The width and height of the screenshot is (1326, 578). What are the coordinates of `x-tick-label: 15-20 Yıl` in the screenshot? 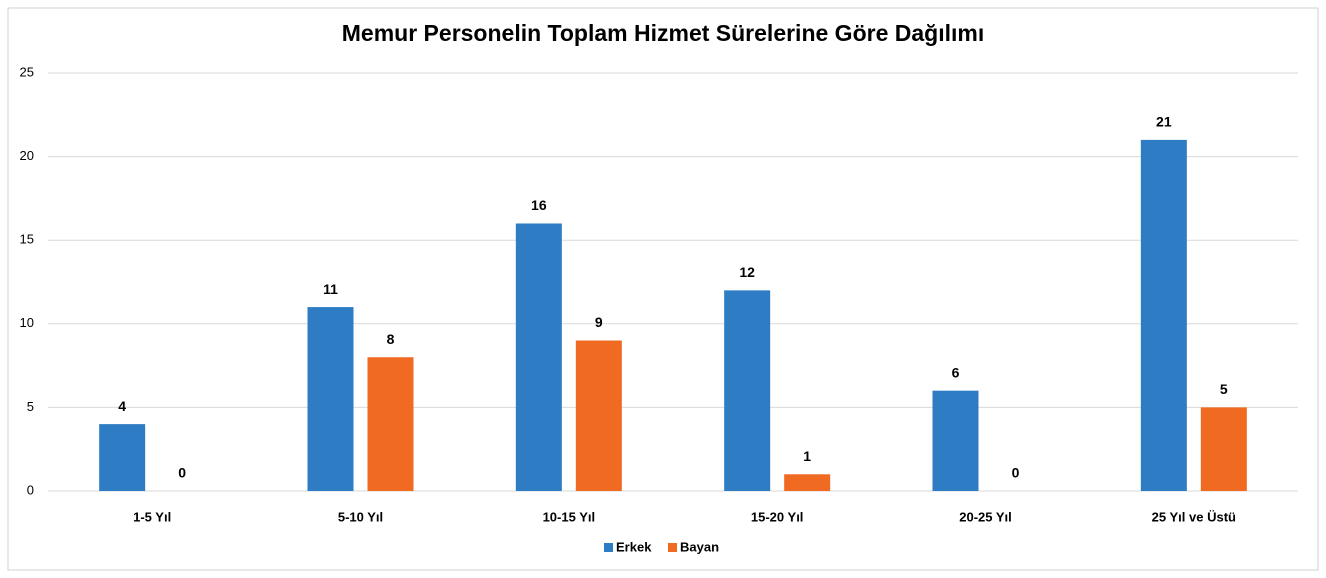 It's located at (777, 516).